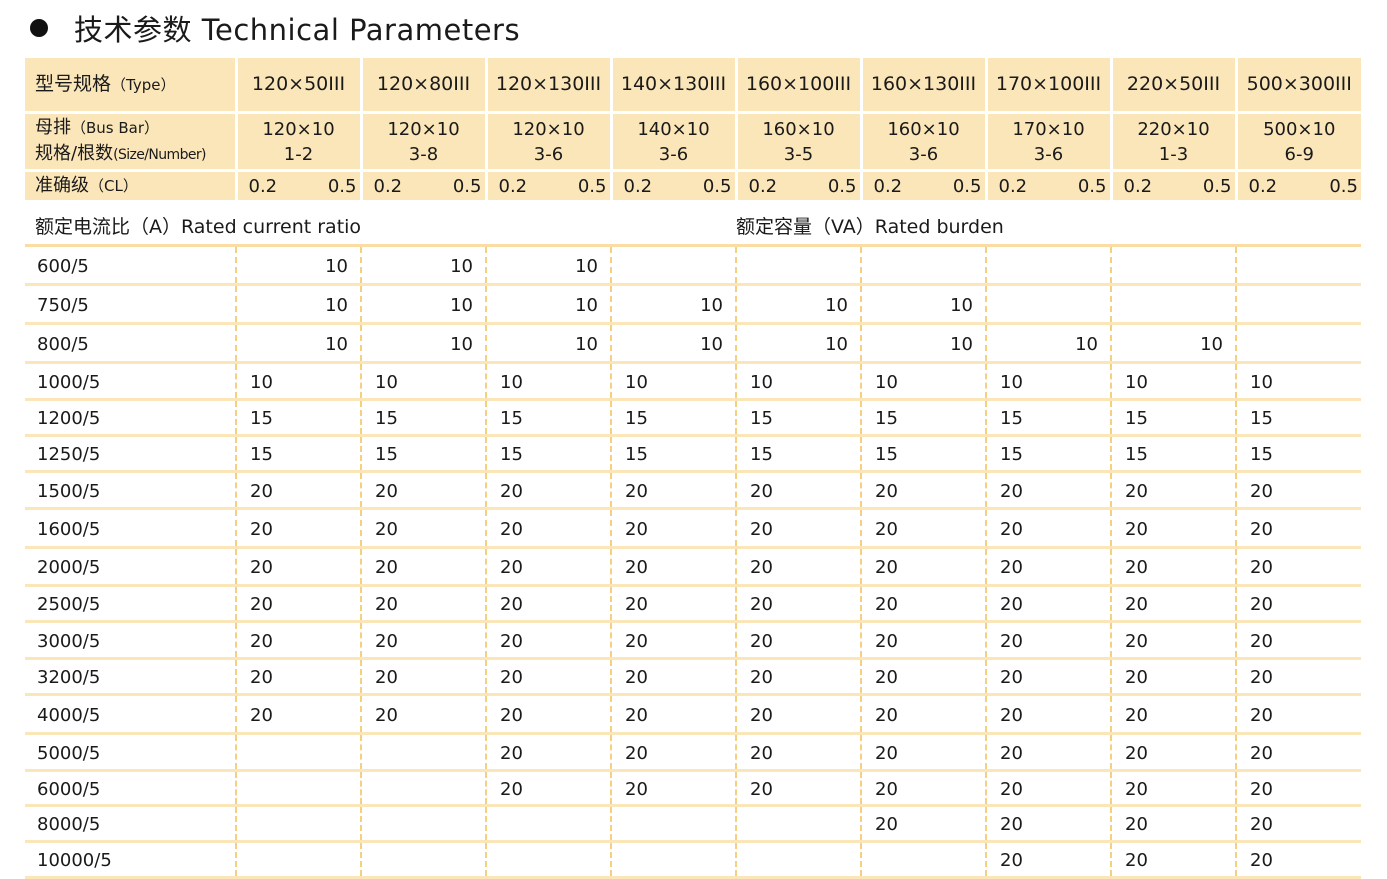  What do you see at coordinates (798, 154) in the screenshot?
I see `busbar-number: 3-5` at bounding box center [798, 154].